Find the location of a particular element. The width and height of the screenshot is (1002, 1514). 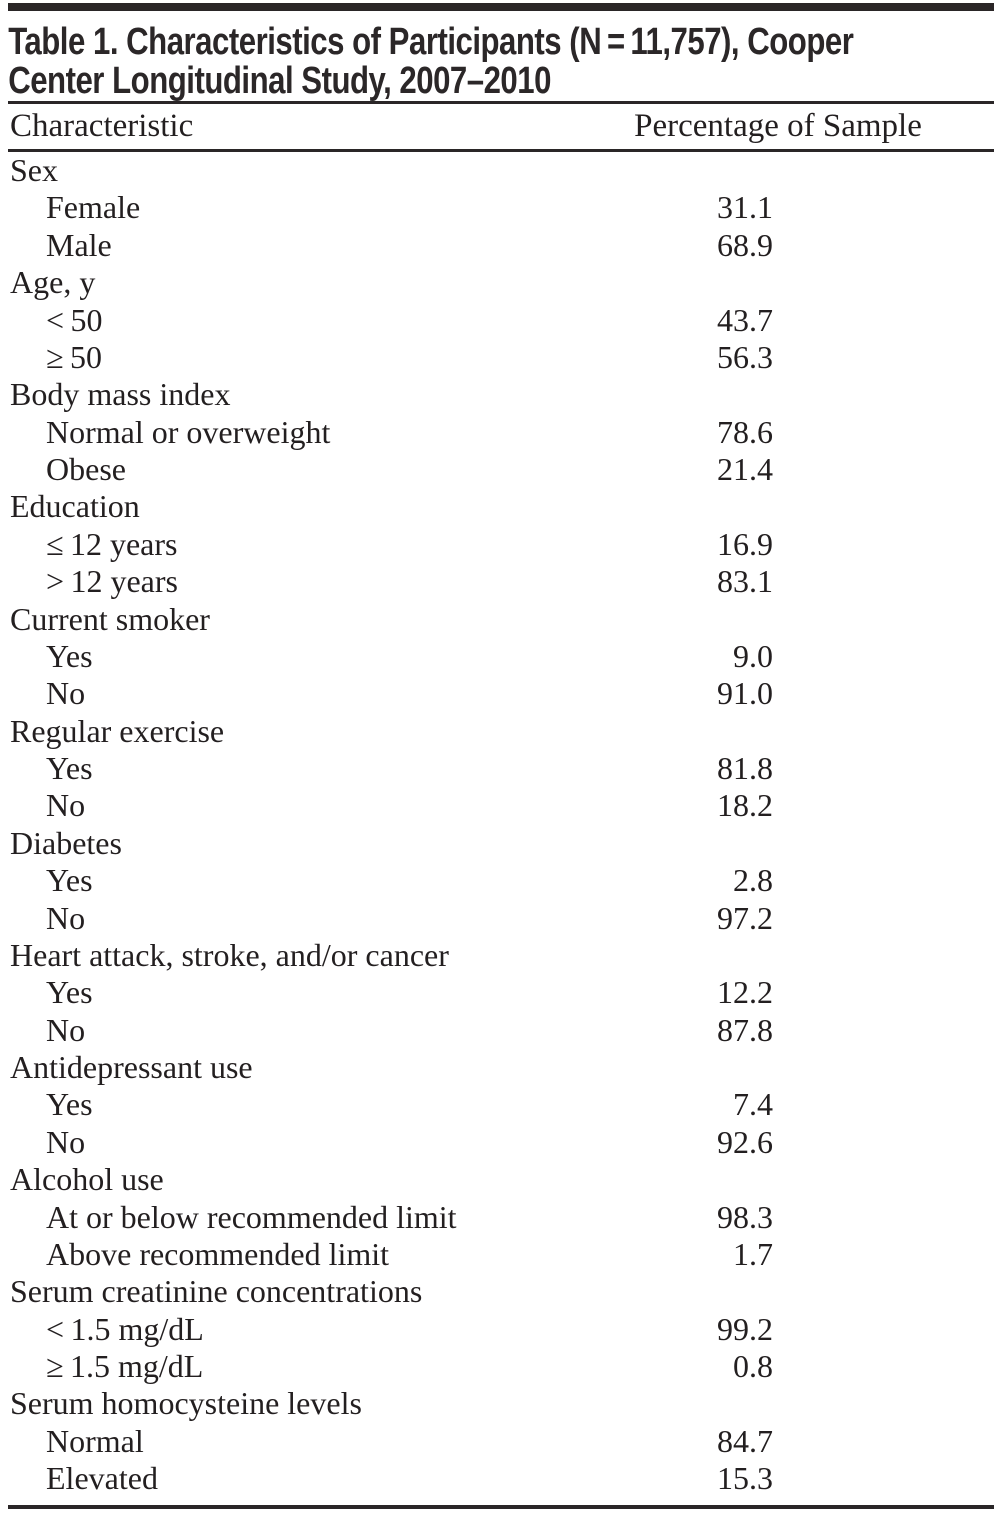

header-rule-top is located at coordinates (501, 102).